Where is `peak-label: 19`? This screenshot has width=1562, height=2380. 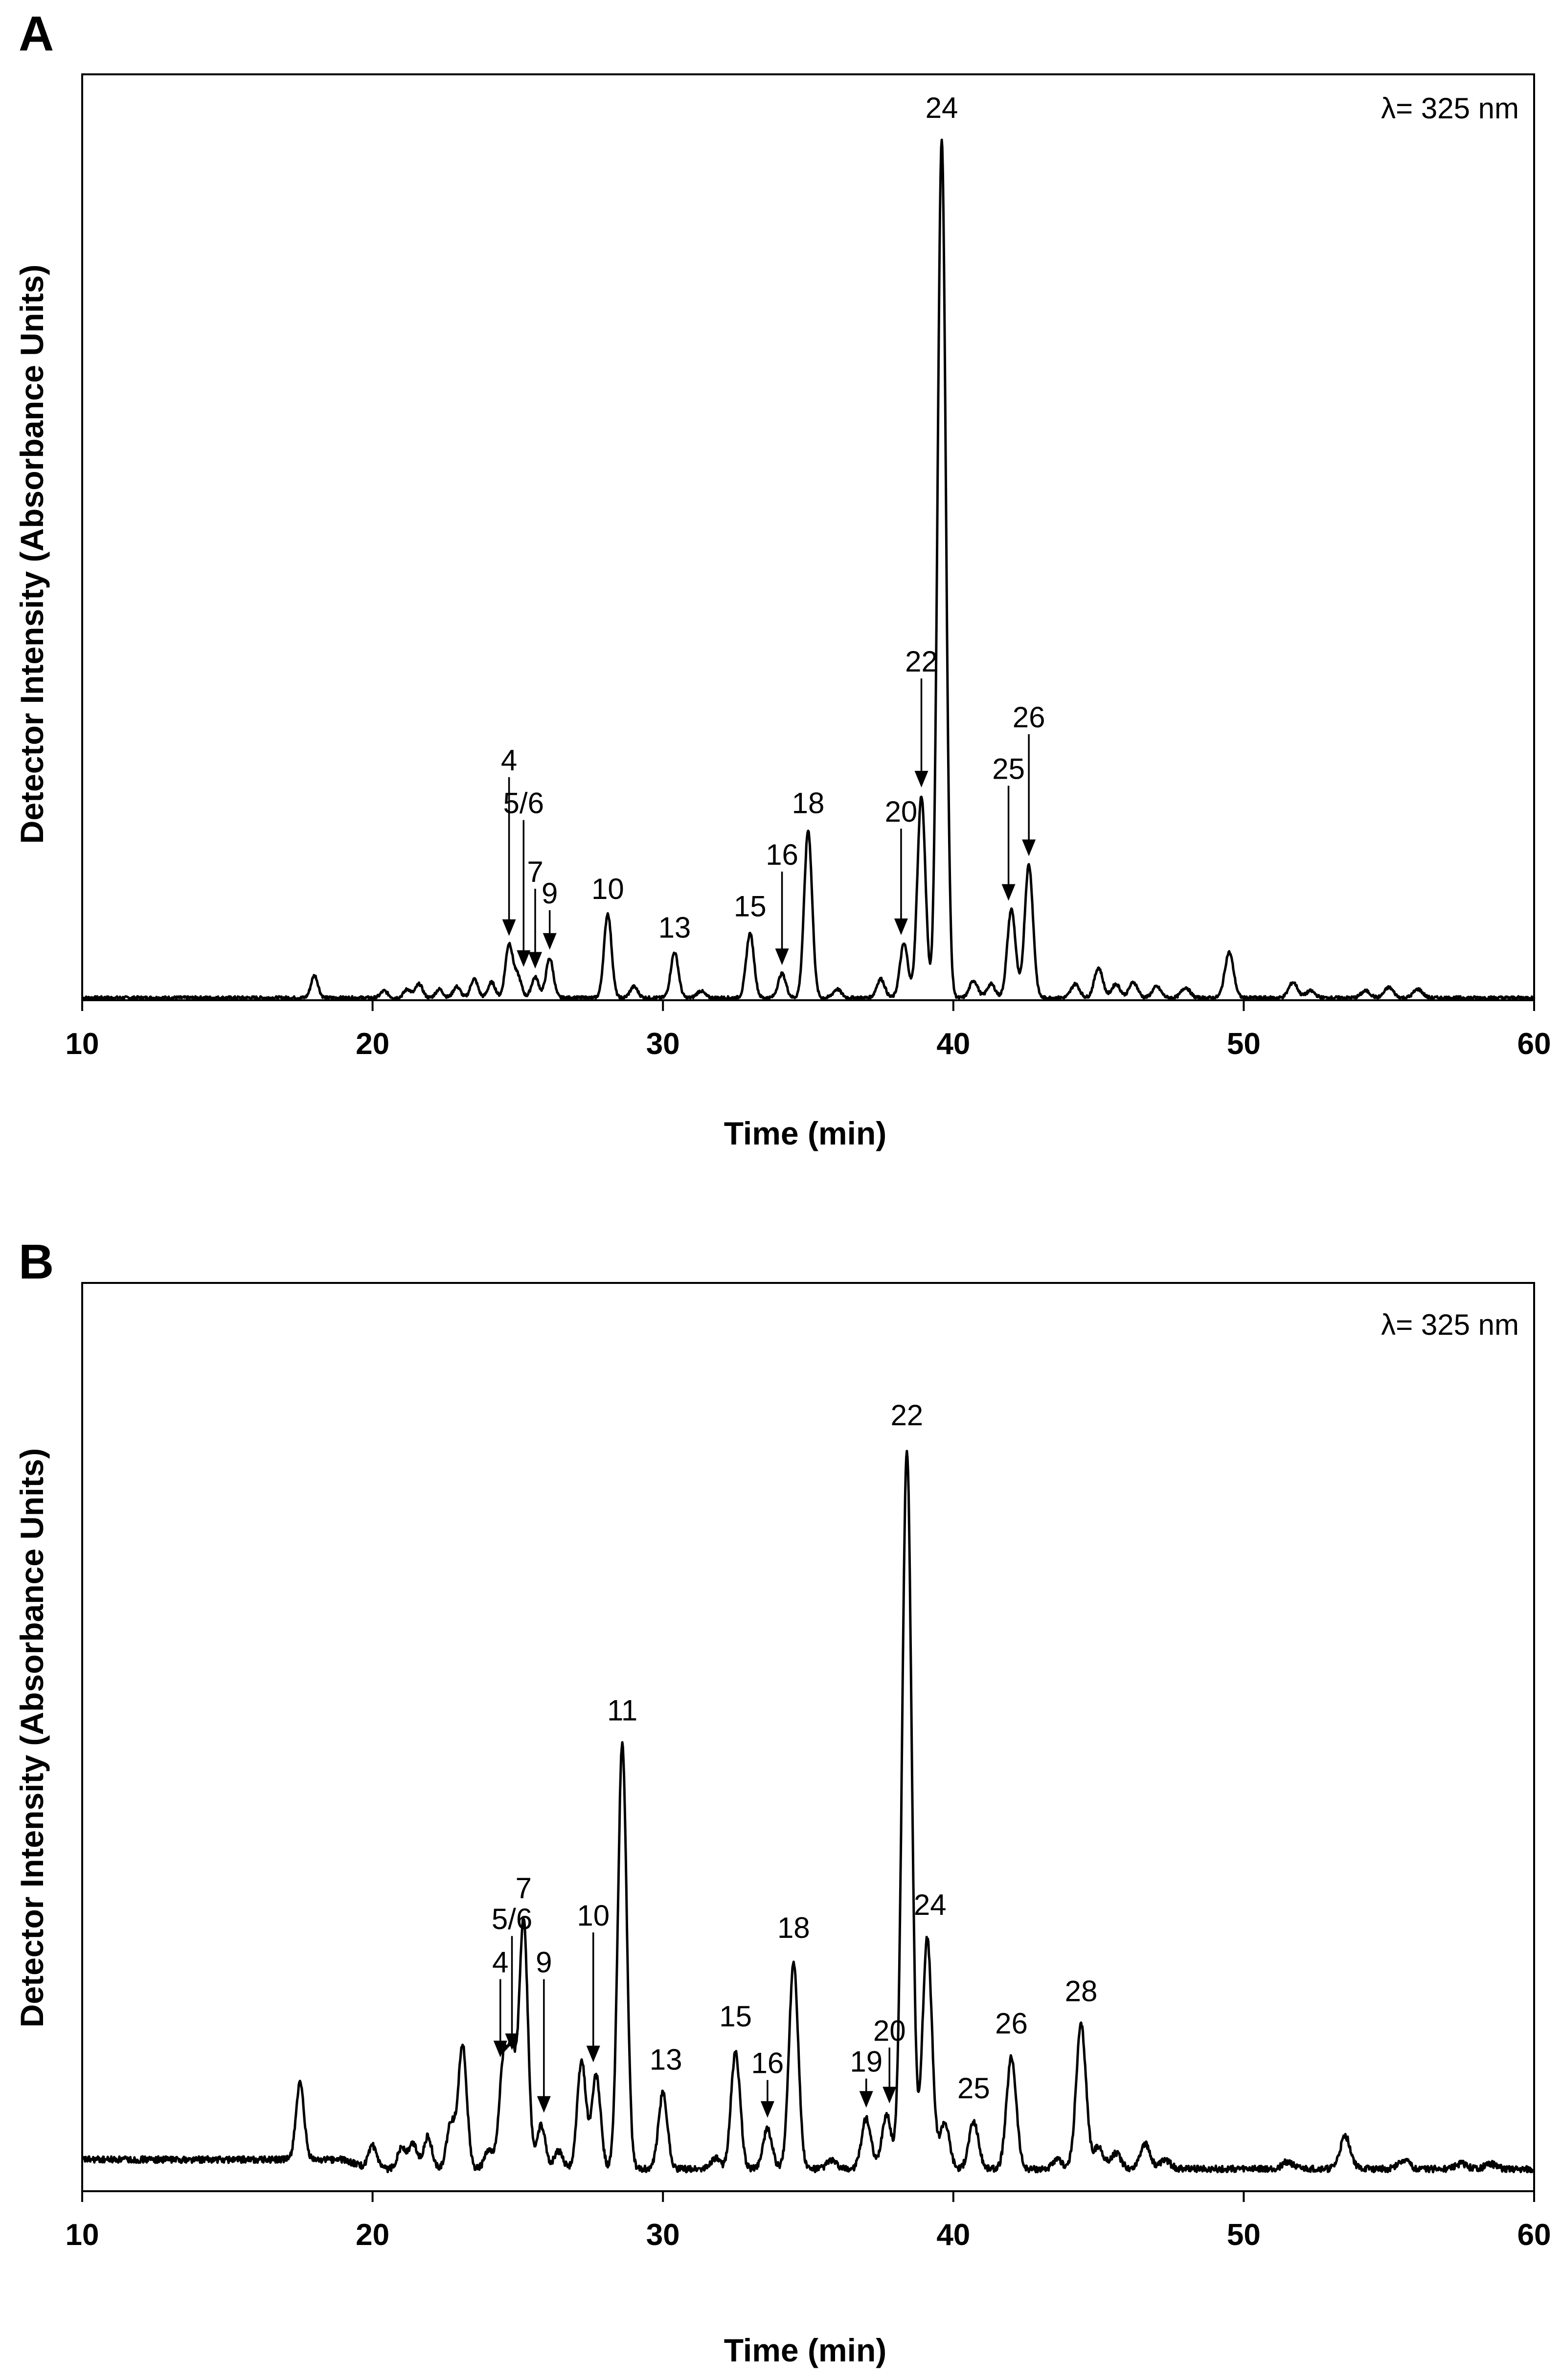
peak-label: 19 is located at coordinates (866, 2061).